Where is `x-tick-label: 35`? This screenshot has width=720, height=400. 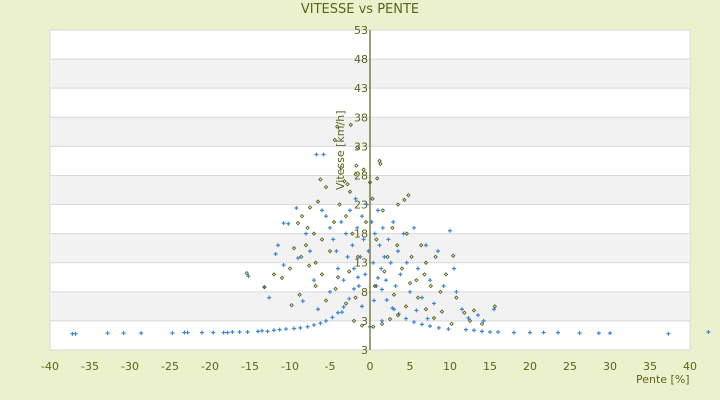 x-tick-label: 35 is located at coordinates (650, 366).